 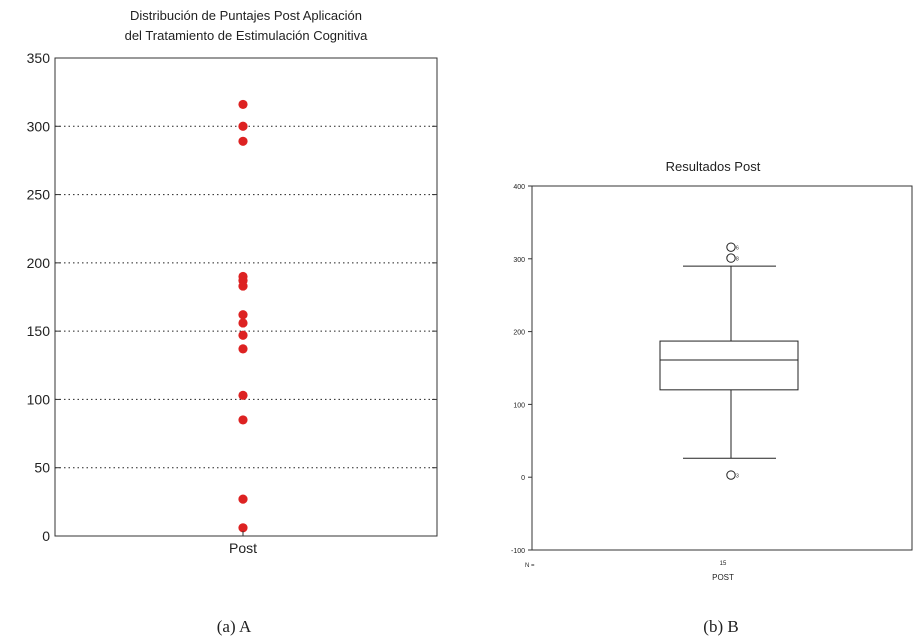 I want to click on chart-a-x-tick-label: Post, so click(x=243, y=548).